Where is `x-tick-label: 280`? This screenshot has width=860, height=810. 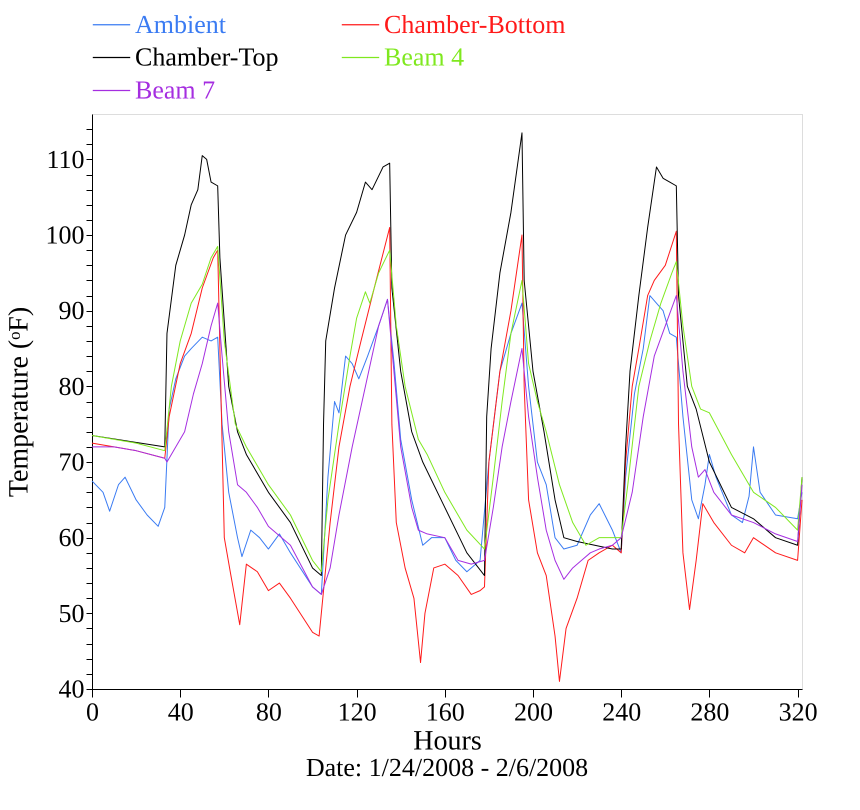
x-tick-label: 280 is located at coordinates (710, 712).